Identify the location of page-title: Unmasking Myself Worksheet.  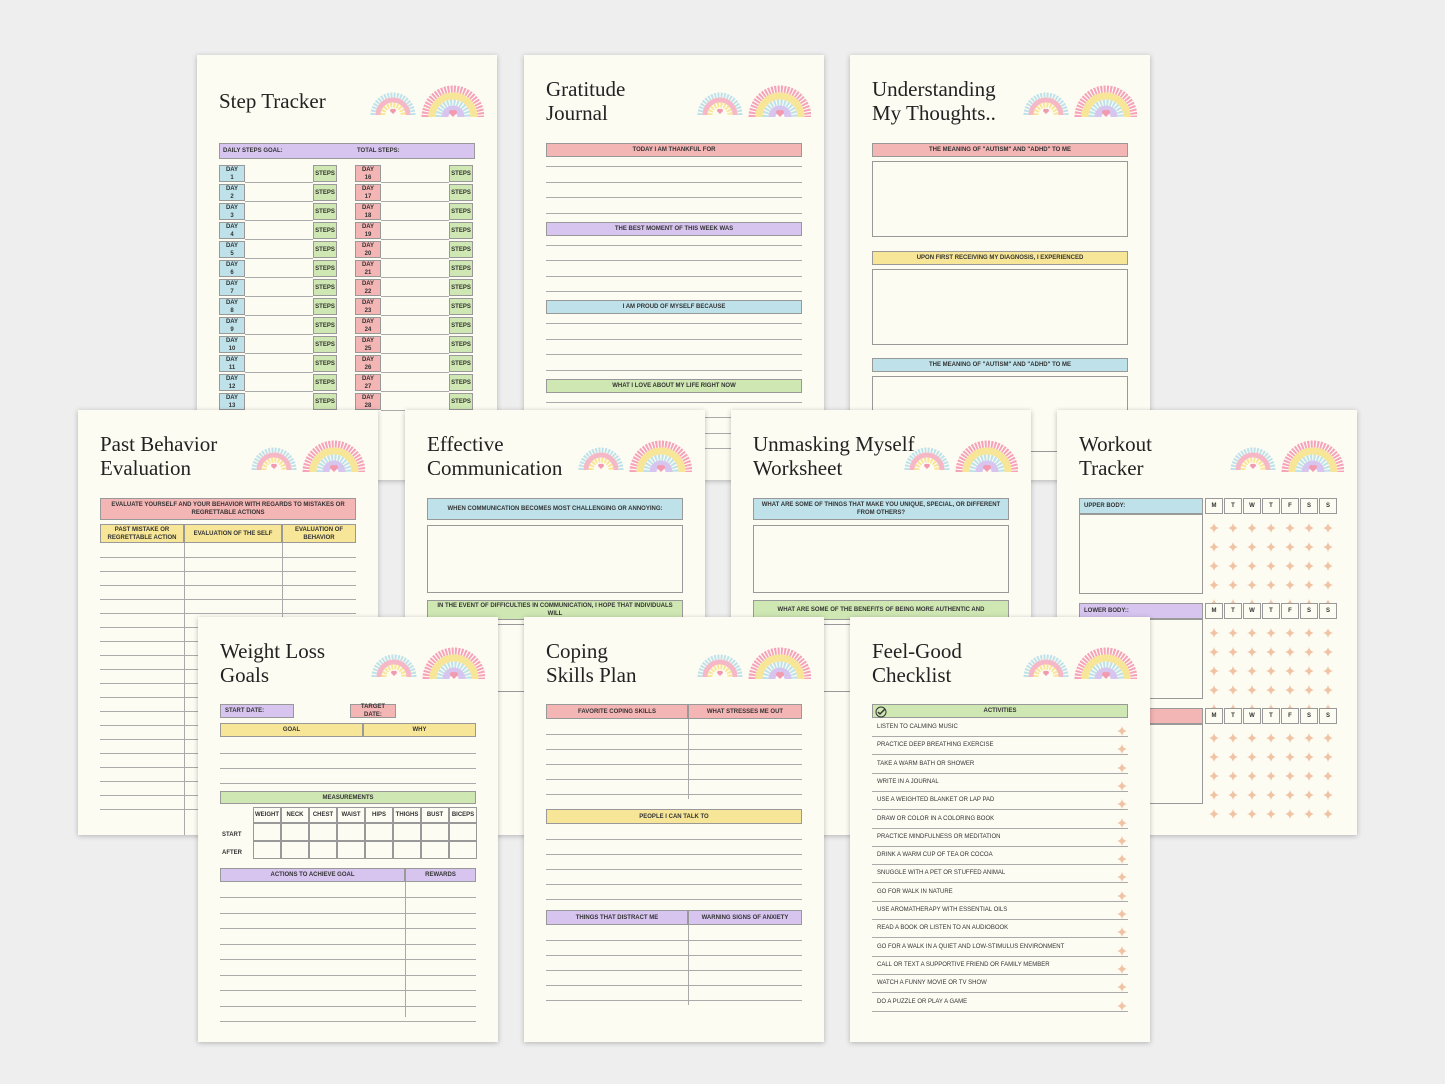
(834, 456).